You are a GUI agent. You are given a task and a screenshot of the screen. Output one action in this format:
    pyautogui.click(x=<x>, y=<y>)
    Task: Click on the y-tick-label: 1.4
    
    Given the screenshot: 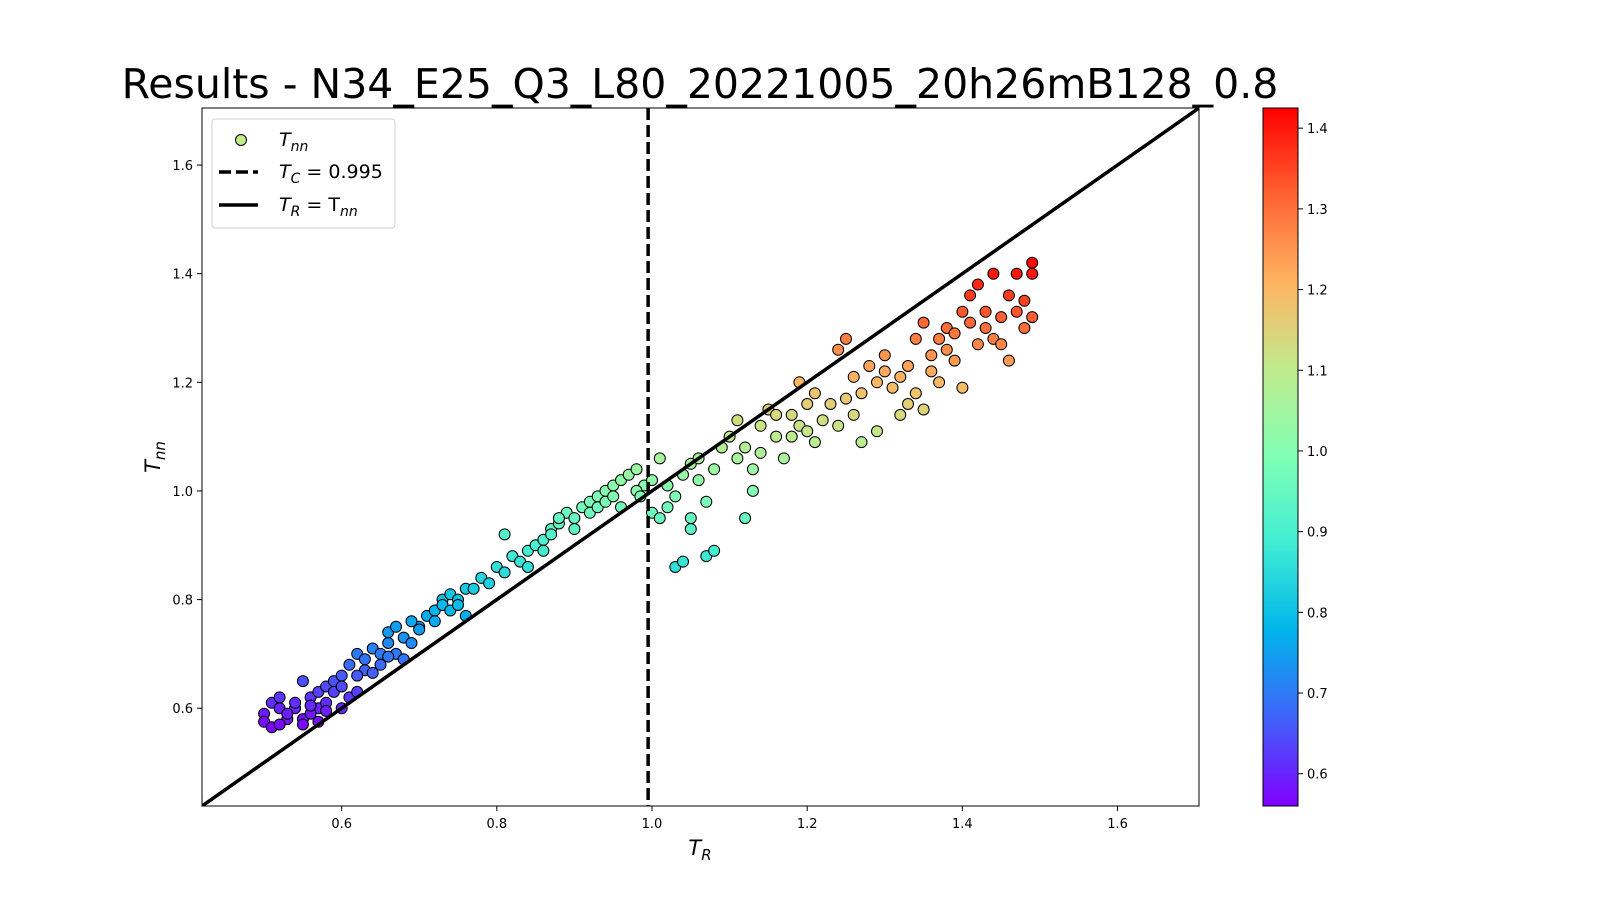 What is the action you would take?
    pyautogui.click(x=182, y=275)
    